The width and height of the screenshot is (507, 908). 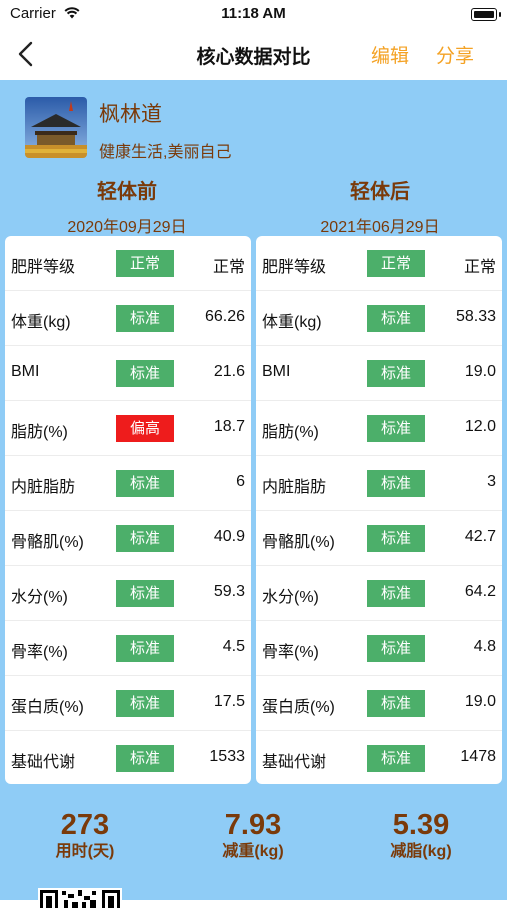 What do you see at coordinates (379, 538) in the screenshot?
I see `table-row: 骨骼肌(%) 标准 42.7` at bounding box center [379, 538].